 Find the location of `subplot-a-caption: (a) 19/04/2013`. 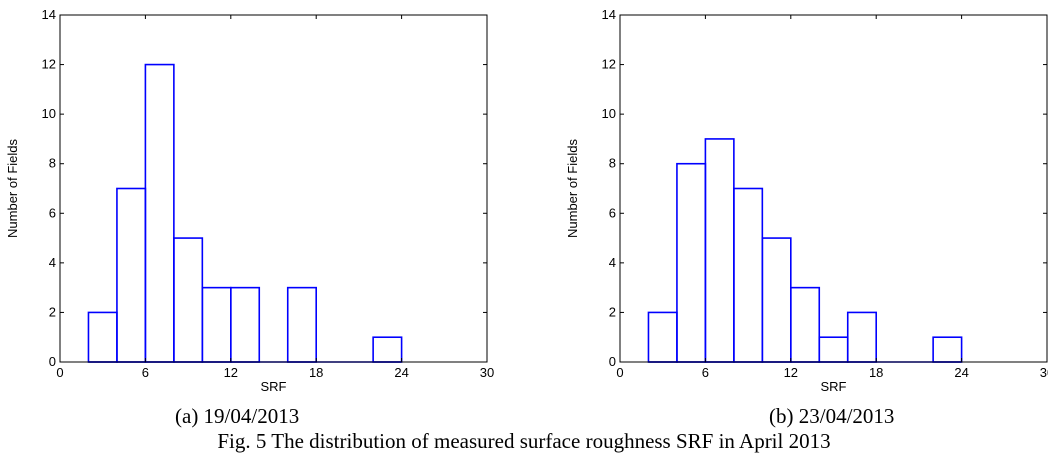

subplot-a-caption: (a) 19/04/2013 is located at coordinates (237, 416).